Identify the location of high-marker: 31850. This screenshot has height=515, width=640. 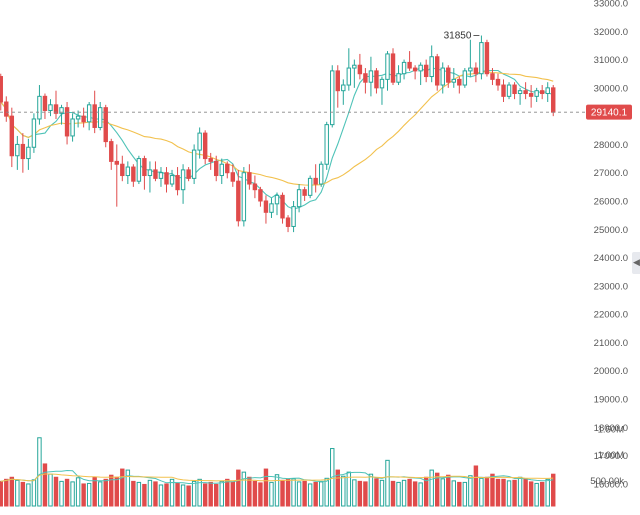
(462, 36).